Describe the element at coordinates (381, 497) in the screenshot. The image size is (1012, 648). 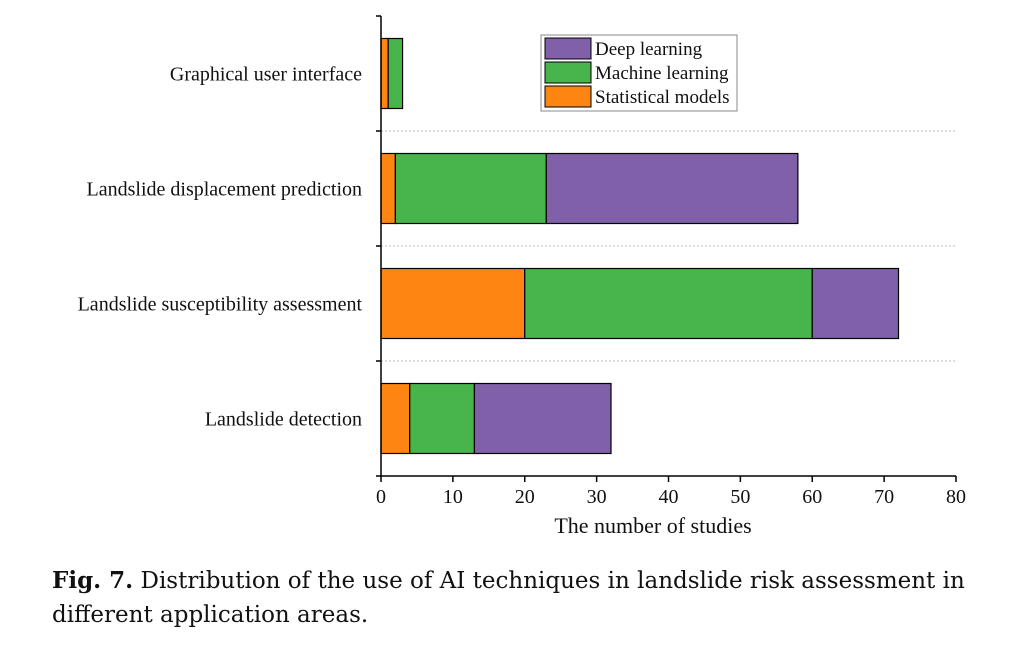
I see `x-tick-label: 0` at that location.